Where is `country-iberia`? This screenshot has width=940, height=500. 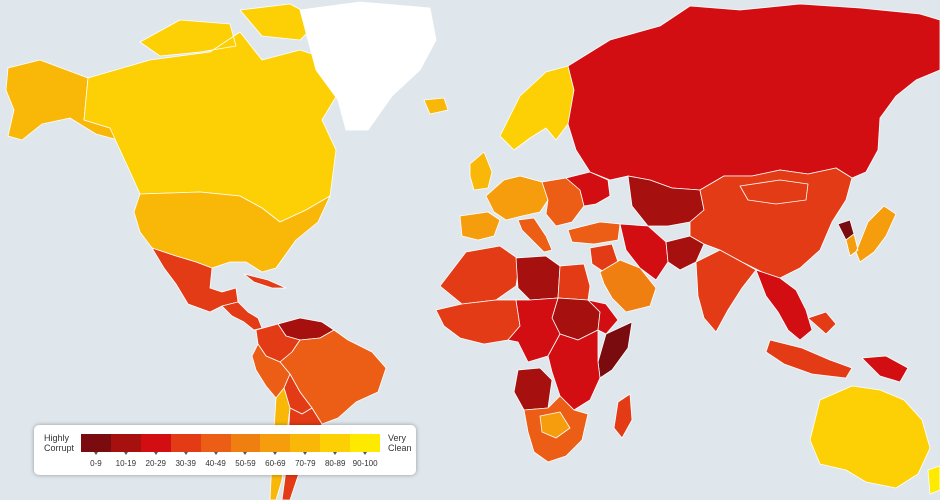 country-iberia is located at coordinates (480, 226).